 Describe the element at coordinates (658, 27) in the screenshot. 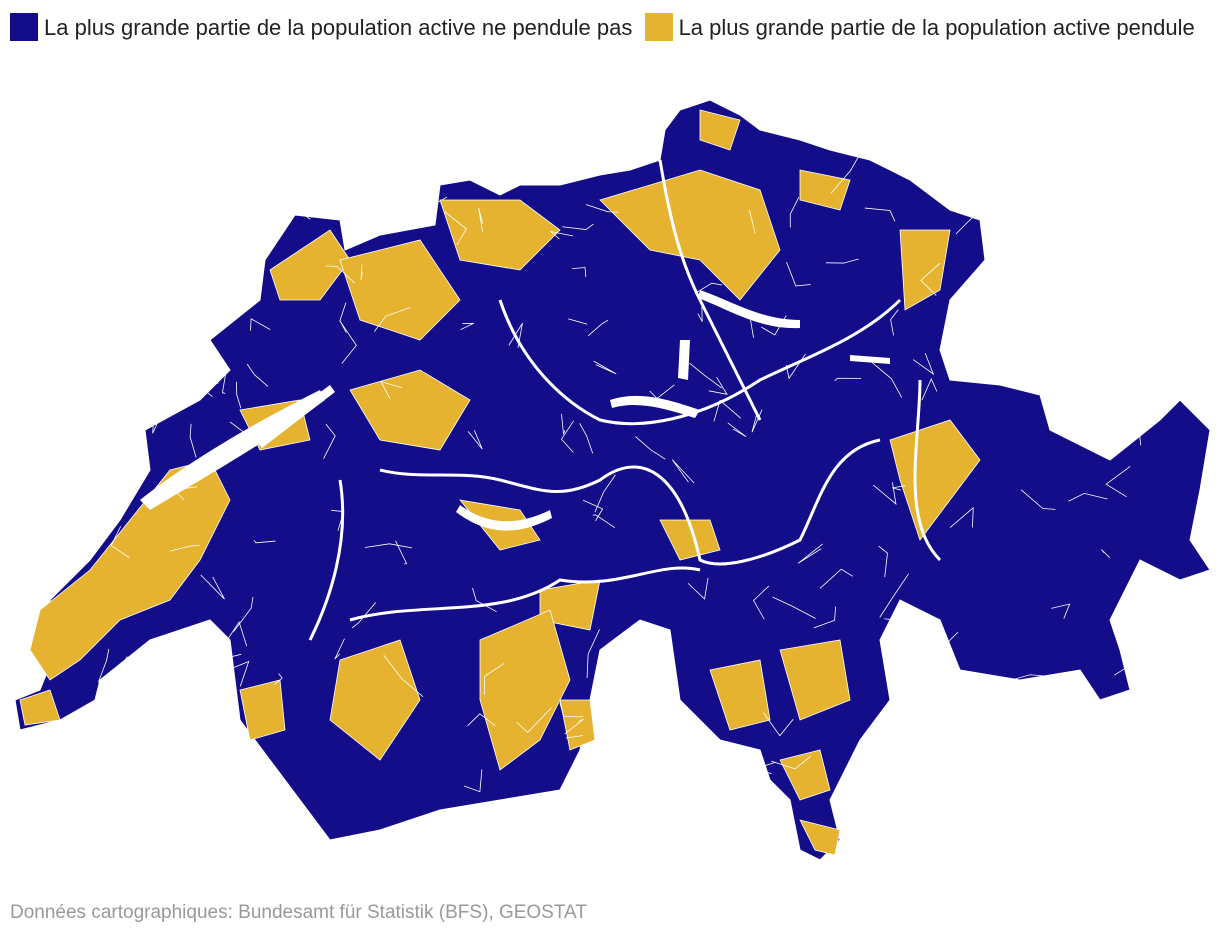

I see `legend-swatch` at that location.